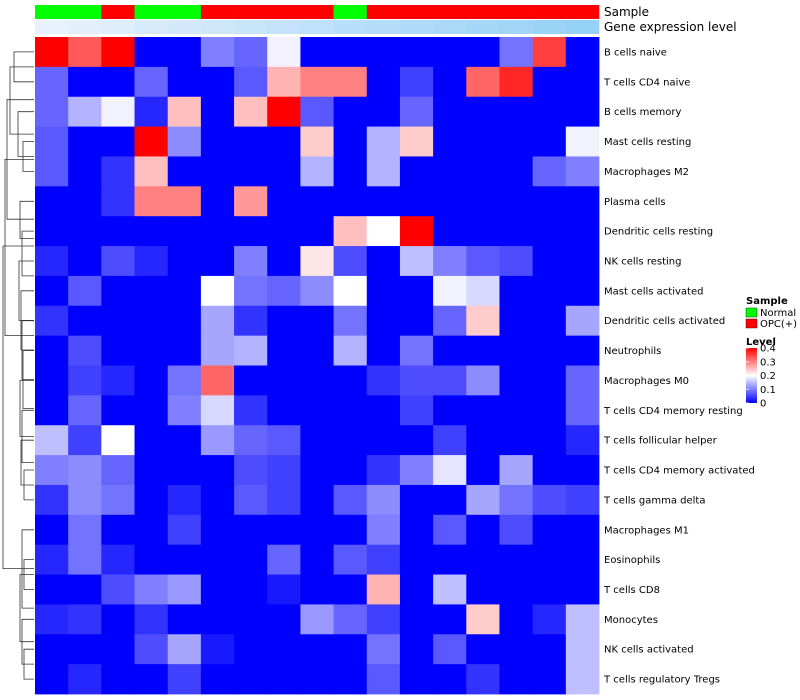 The height and width of the screenshot is (700, 800). What do you see at coordinates (751, 312) in the screenshot?
I see `legend-swatch-normal` at bounding box center [751, 312].